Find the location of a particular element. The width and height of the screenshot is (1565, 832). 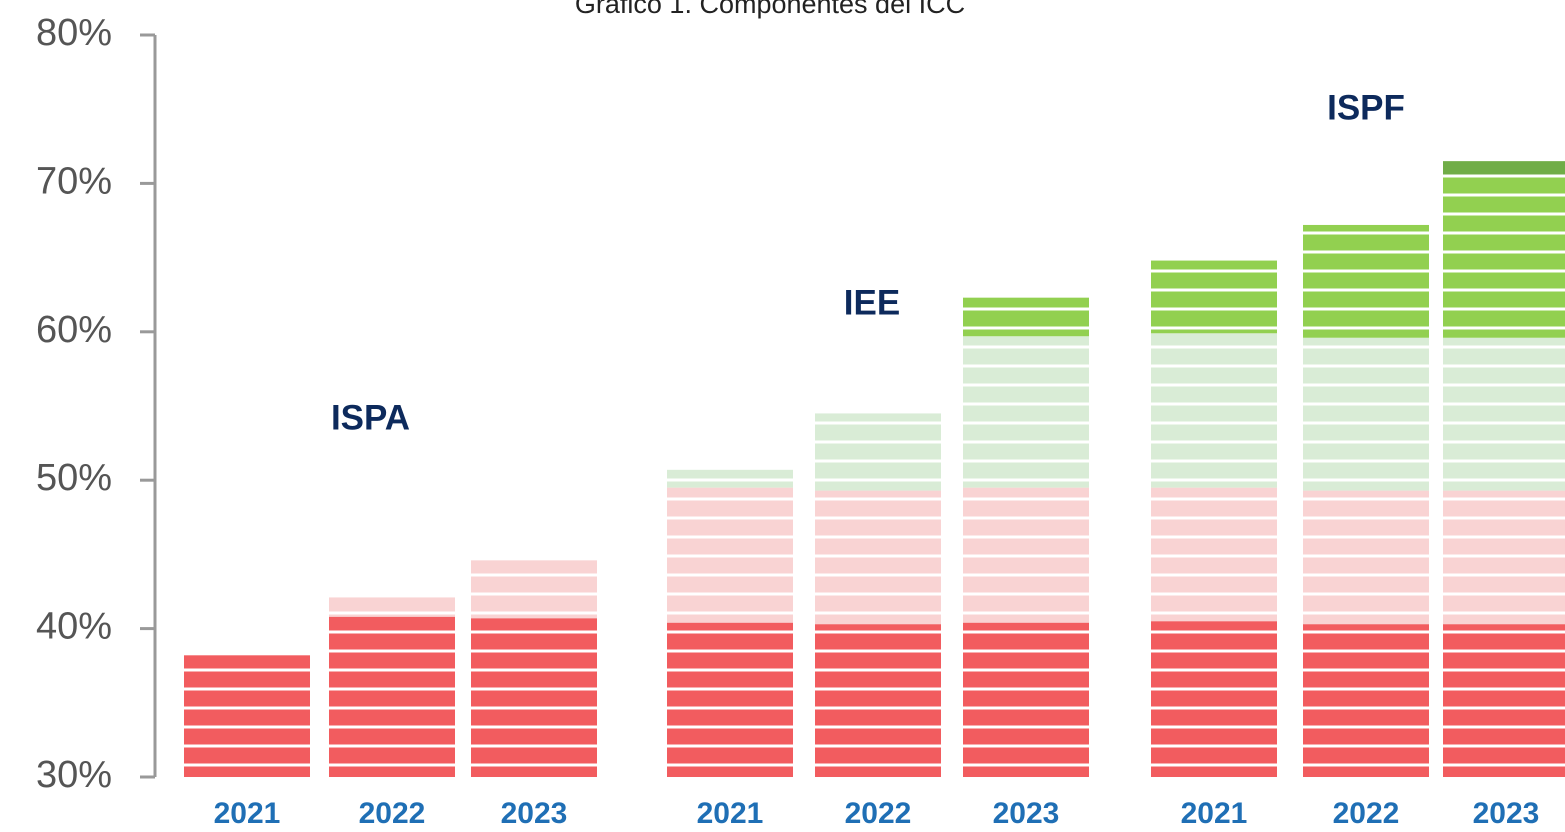

y-tick-label: 30% is located at coordinates (74, 775).